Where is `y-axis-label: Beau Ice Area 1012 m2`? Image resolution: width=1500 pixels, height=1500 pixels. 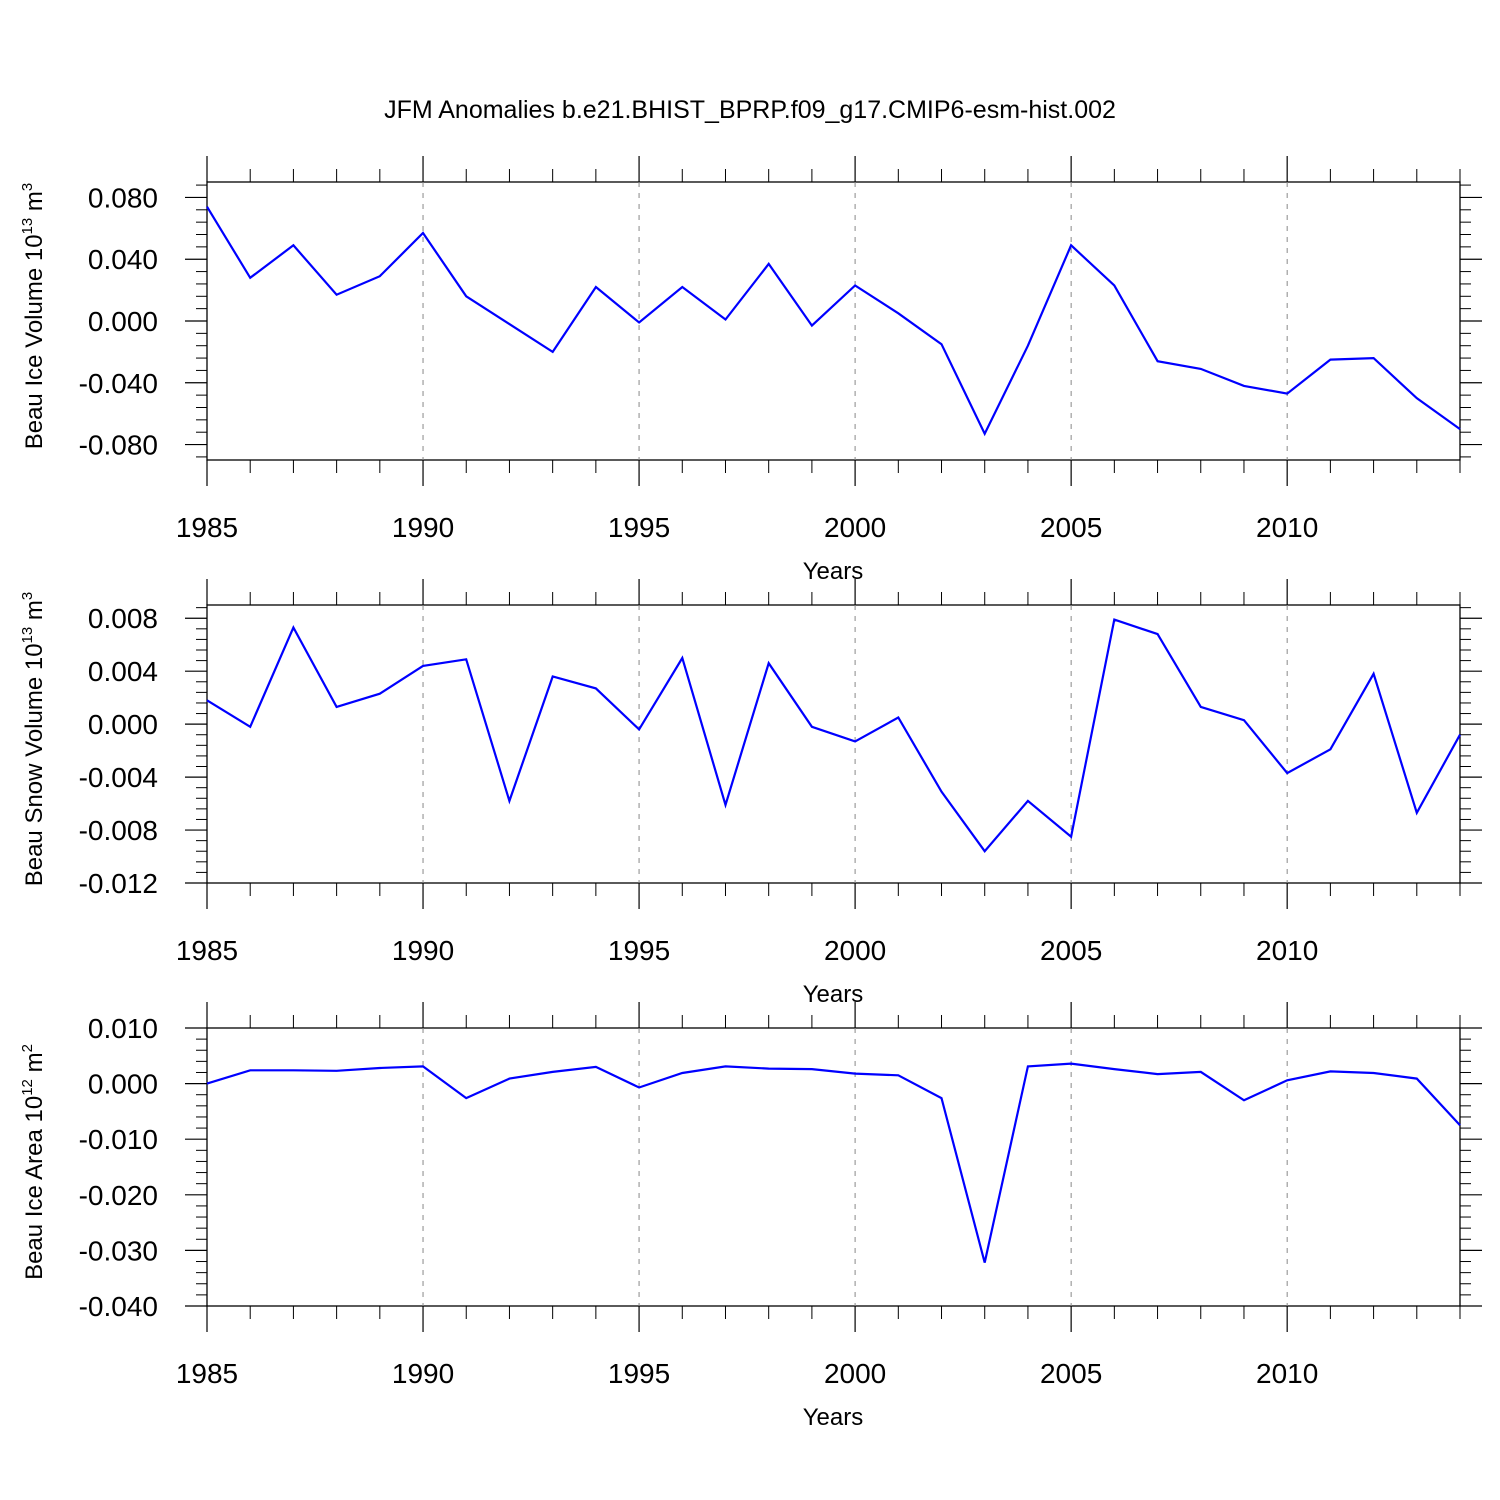
y-axis-label: Beau Ice Area 1012 m2 is located at coordinates (33, 1162).